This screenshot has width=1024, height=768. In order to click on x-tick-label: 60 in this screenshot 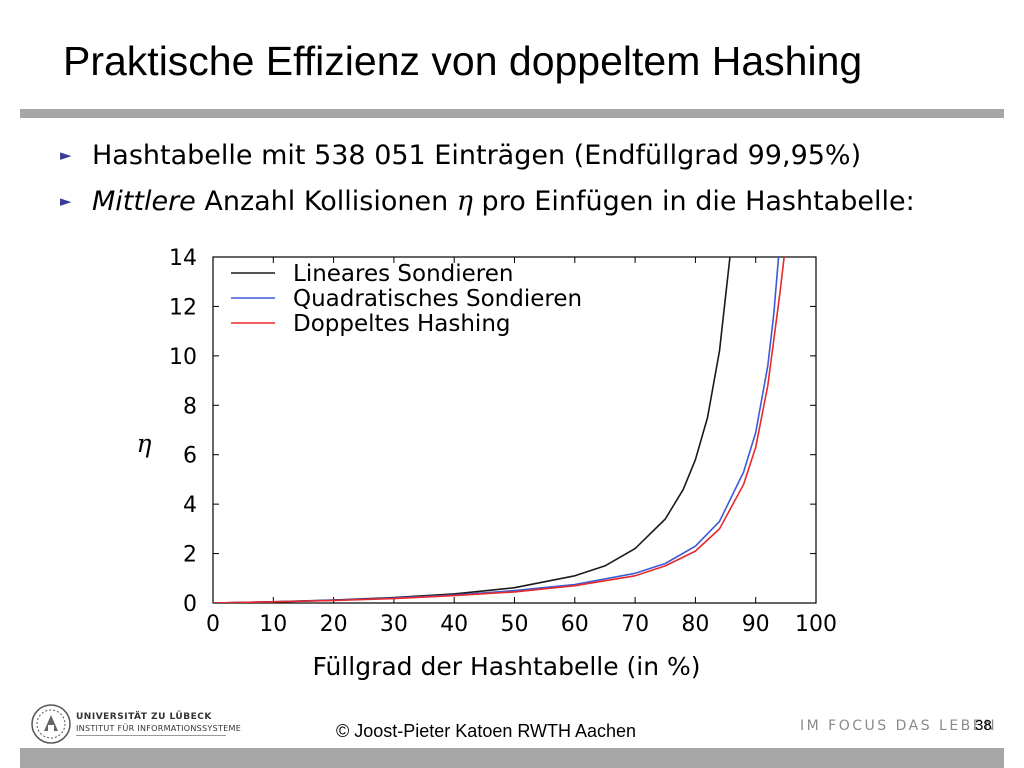, I will do `click(575, 624)`.